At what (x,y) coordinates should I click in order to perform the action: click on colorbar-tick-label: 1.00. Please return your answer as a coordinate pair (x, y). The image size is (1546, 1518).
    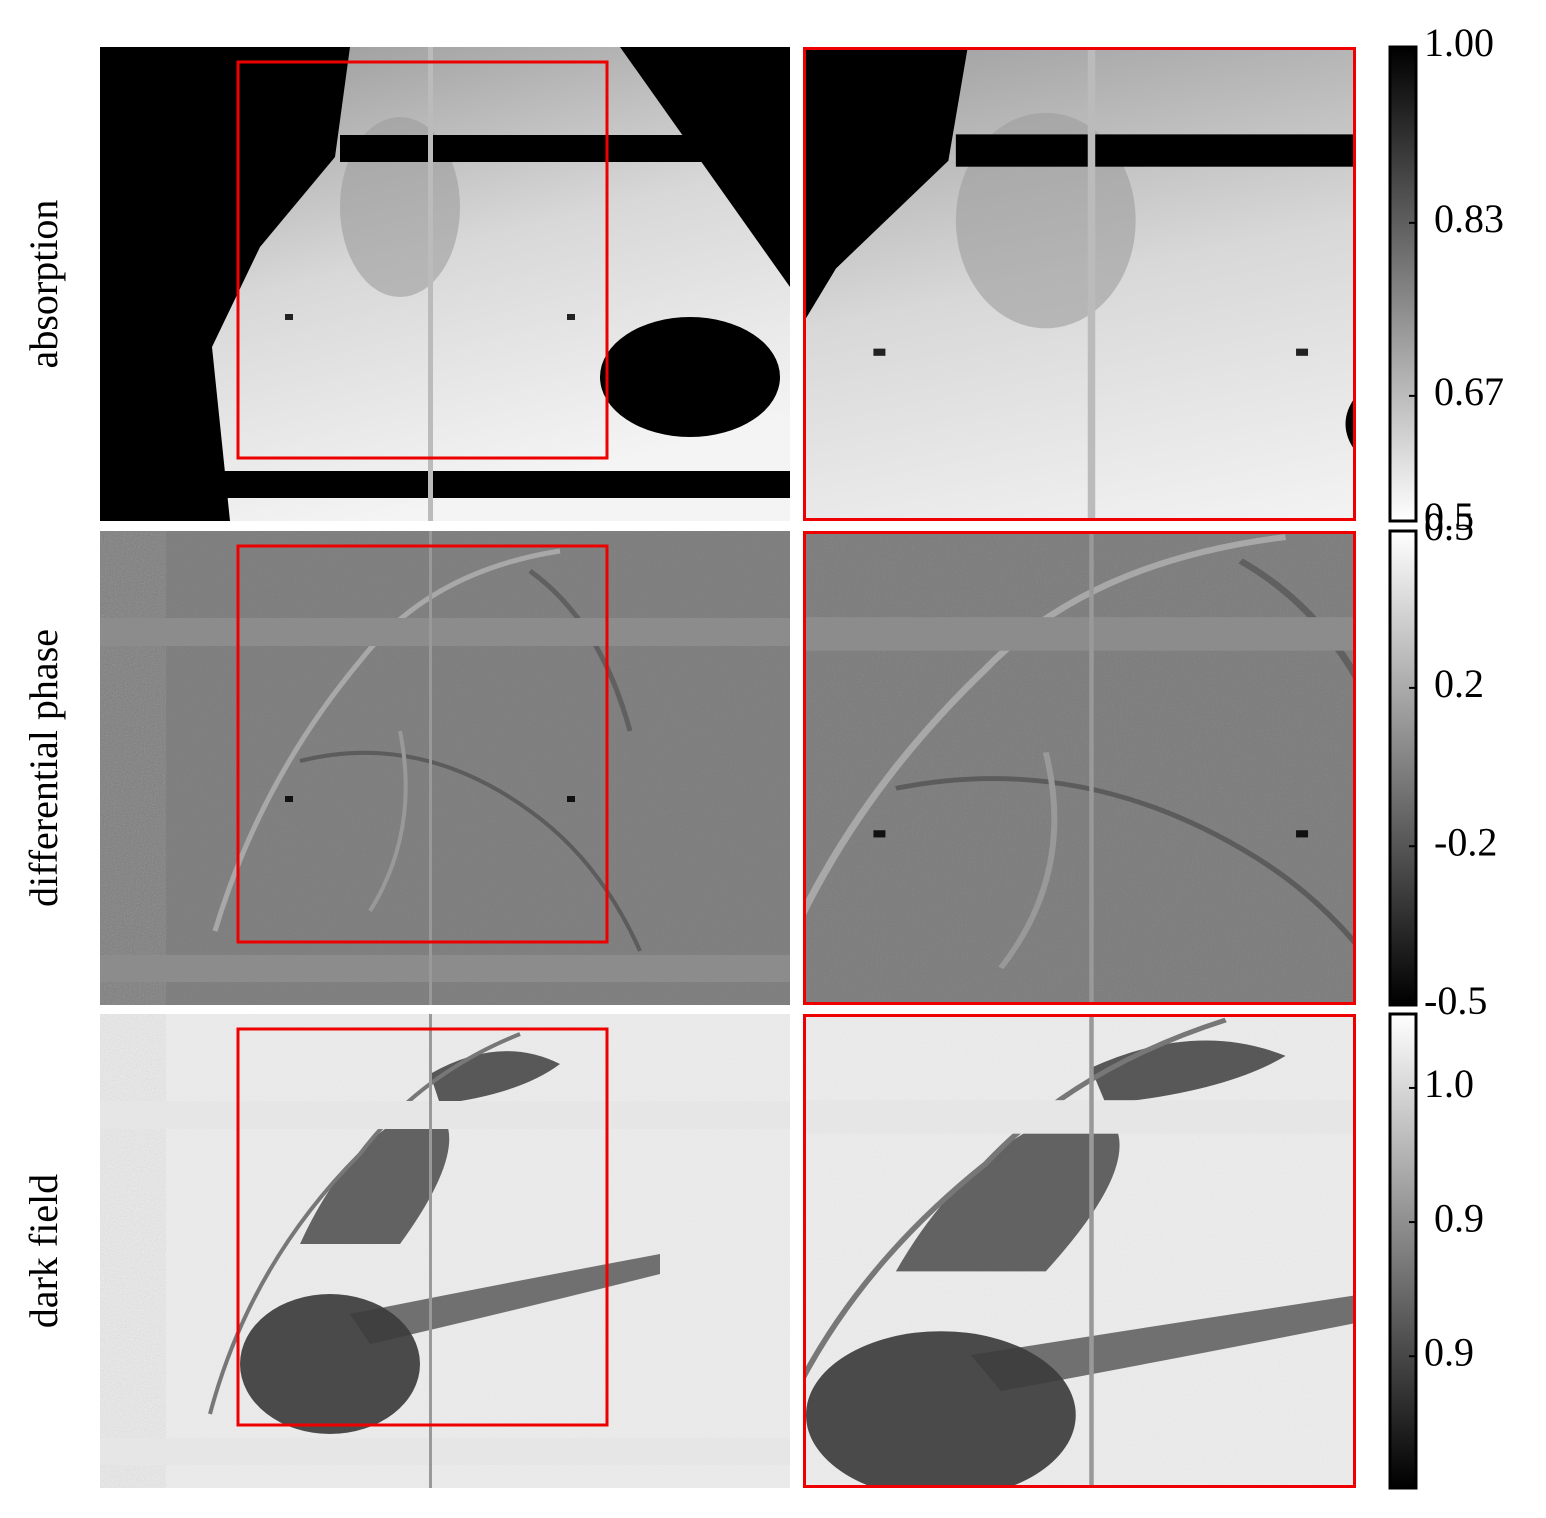
    Looking at the image, I should click on (1459, 42).